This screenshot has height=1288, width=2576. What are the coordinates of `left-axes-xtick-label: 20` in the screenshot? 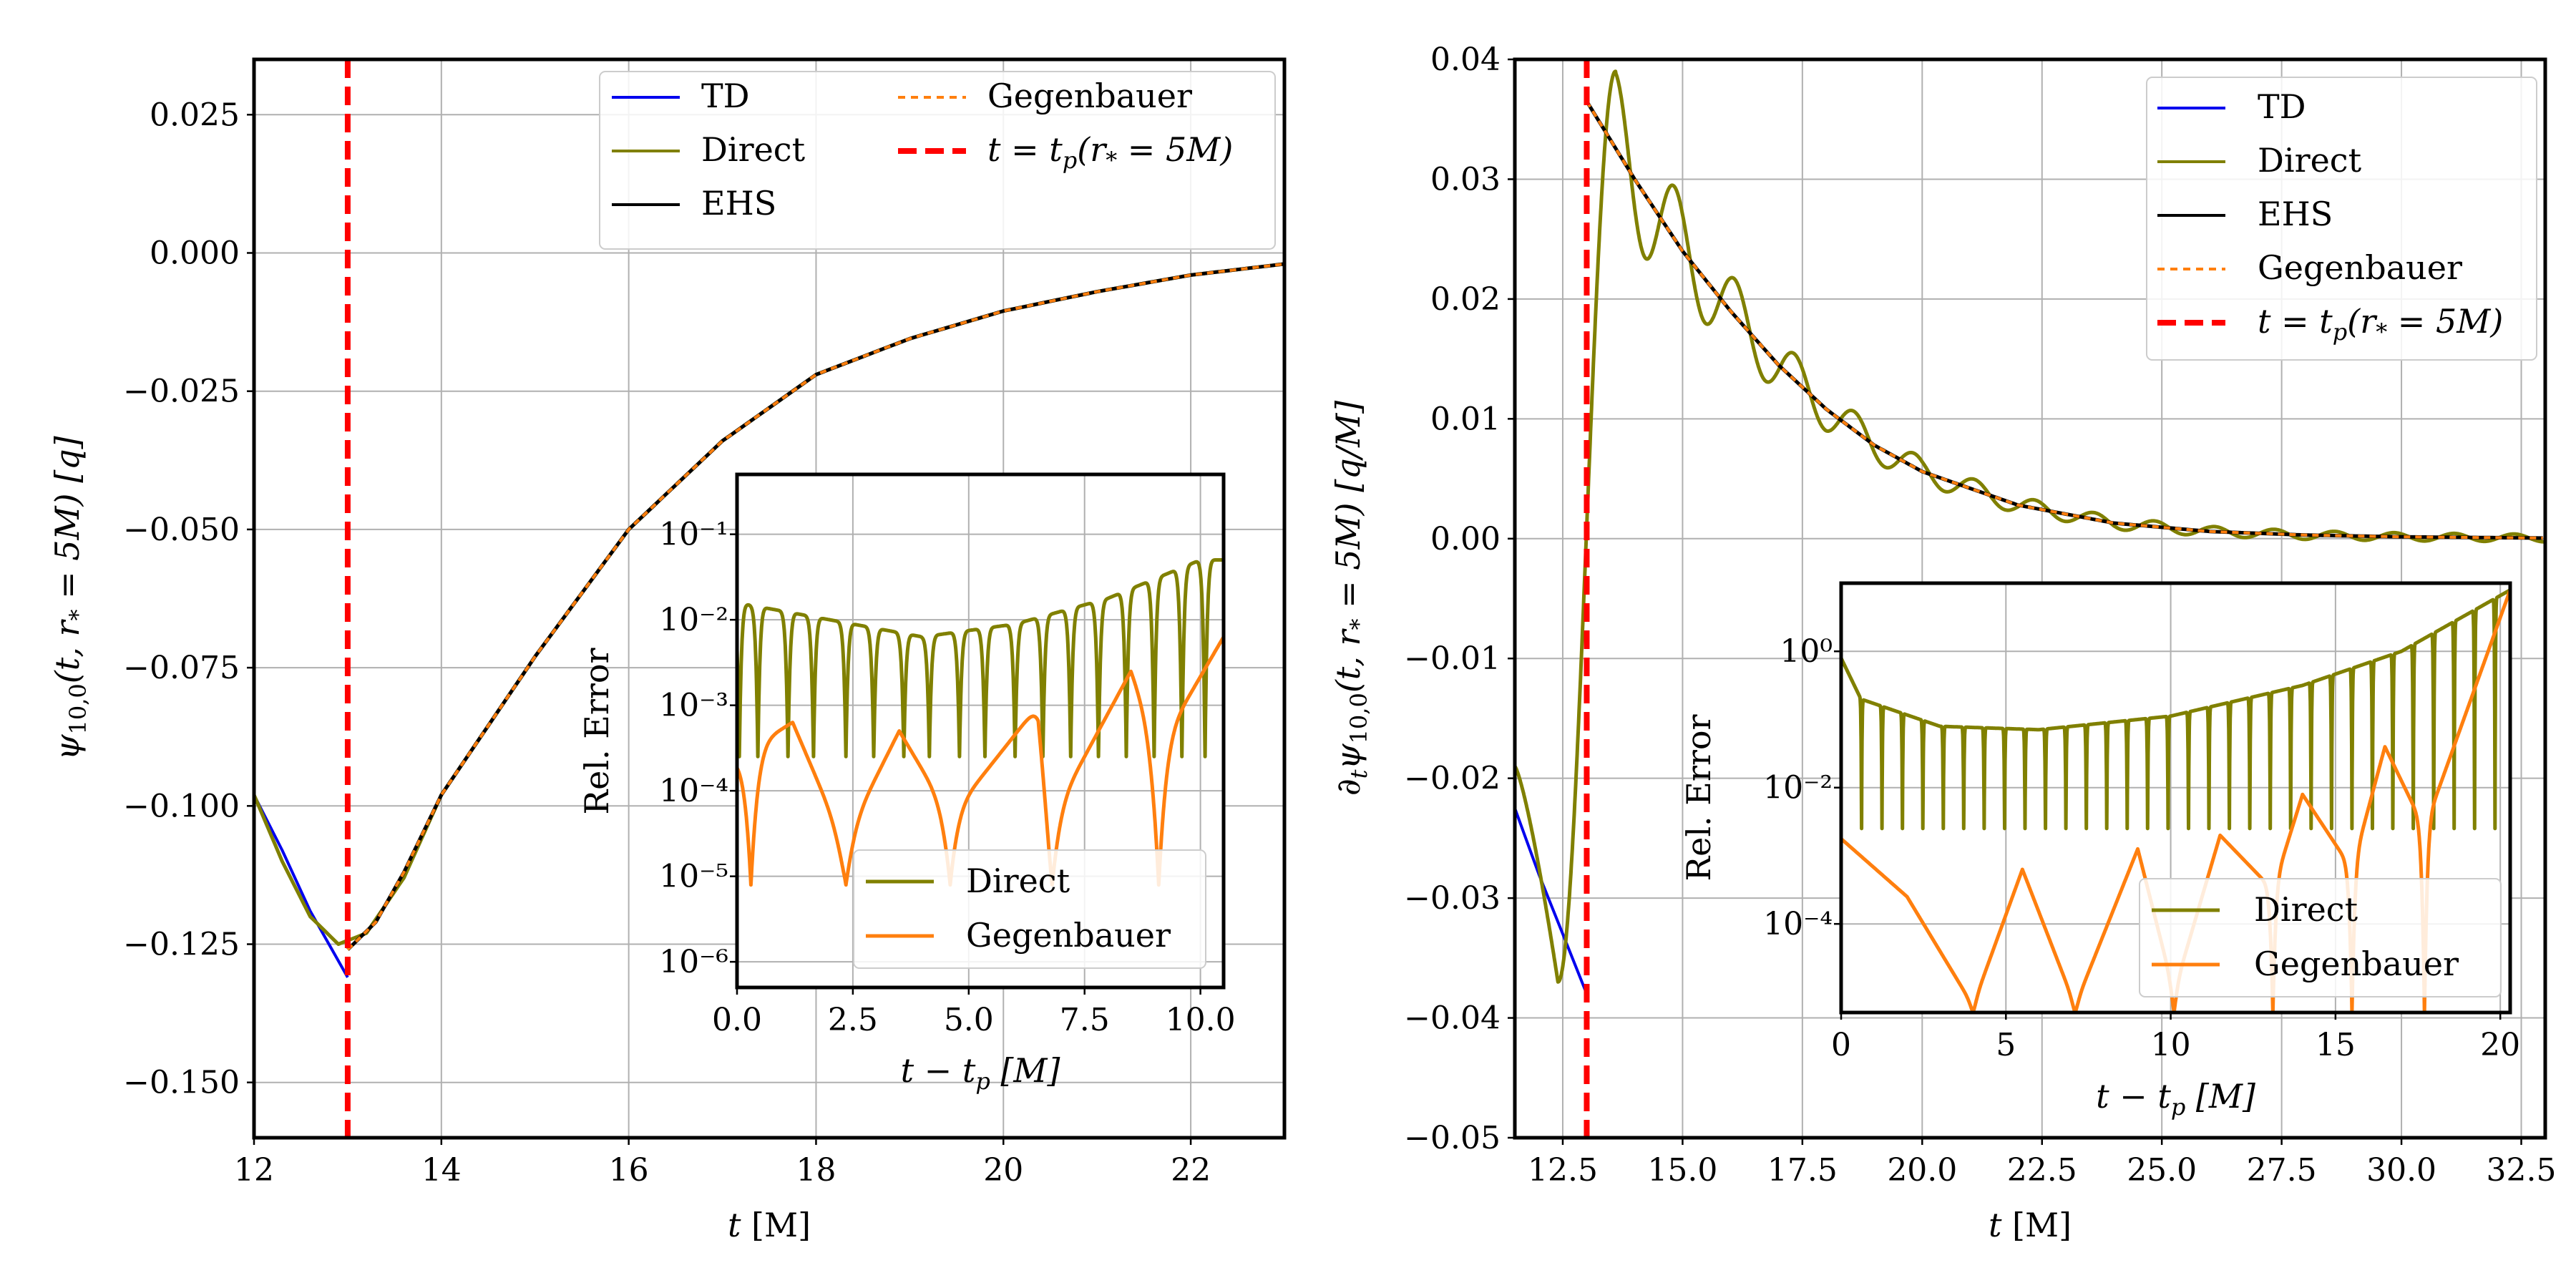 It's located at (1003, 1170).